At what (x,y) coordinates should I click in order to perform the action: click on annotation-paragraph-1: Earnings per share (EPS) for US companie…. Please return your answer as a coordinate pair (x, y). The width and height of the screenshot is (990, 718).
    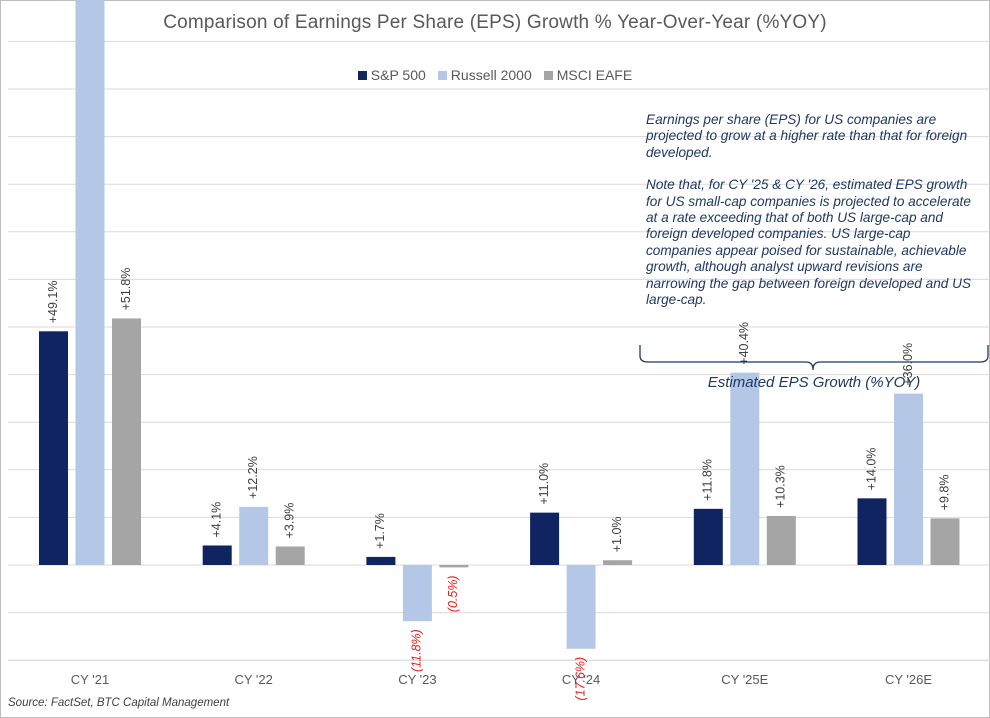
    Looking at the image, I should click on (807, 136).